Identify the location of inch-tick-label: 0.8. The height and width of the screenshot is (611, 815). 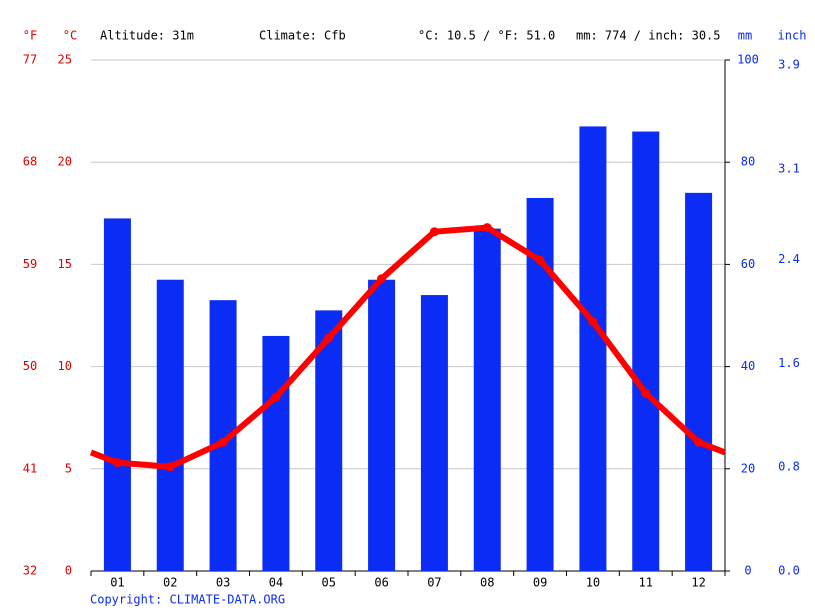
(789, 467).